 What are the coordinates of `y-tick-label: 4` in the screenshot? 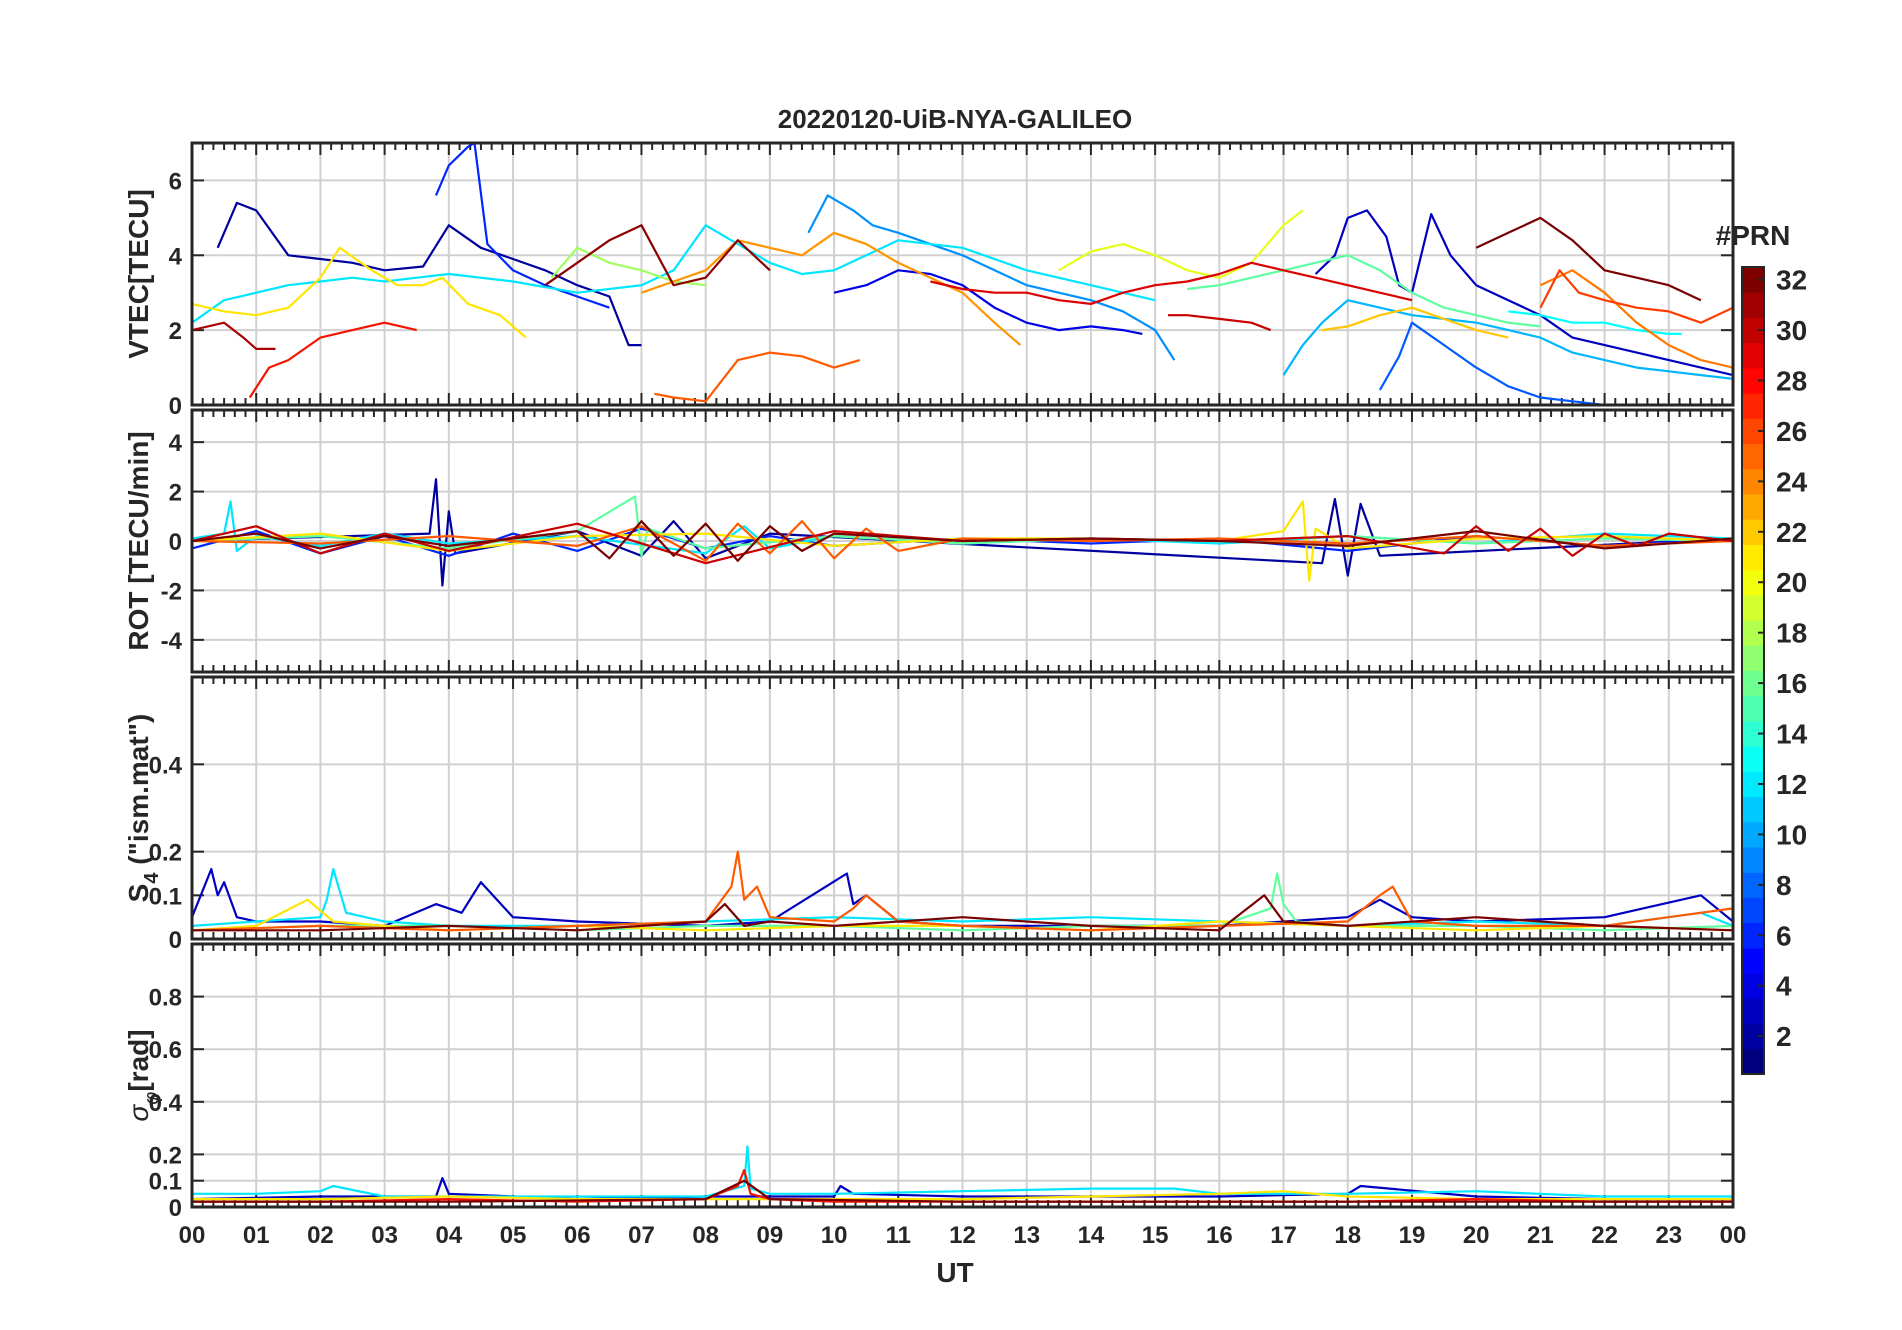 It's located at (176, 443).